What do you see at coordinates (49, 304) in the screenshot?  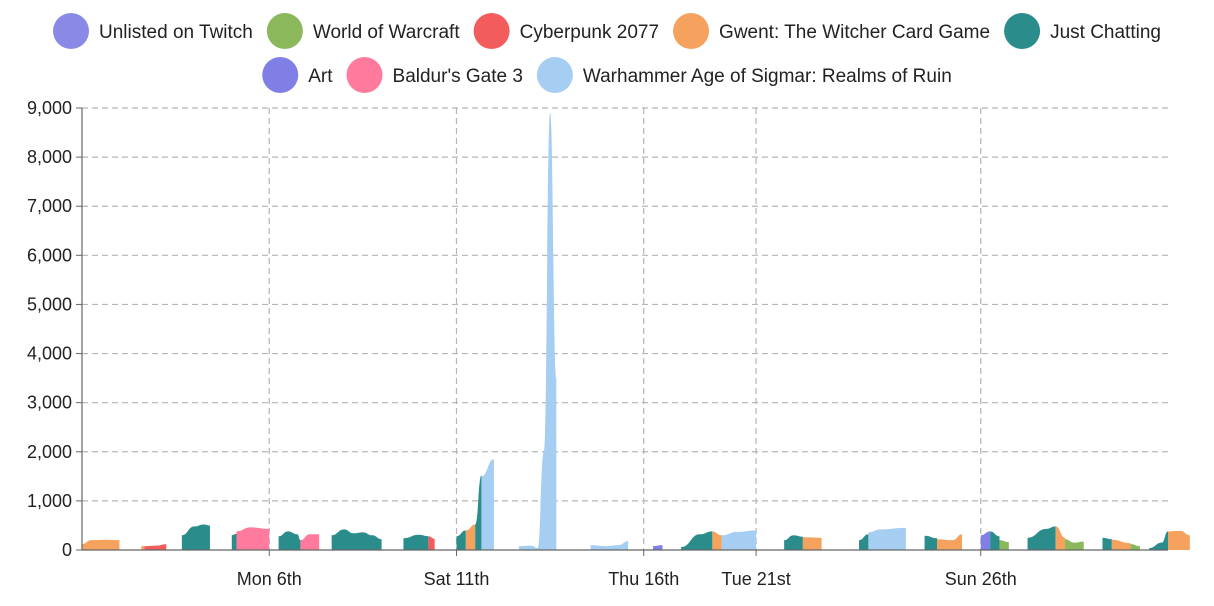 I see `y-tick-label: 5,000` at bounding box center [49, 304].